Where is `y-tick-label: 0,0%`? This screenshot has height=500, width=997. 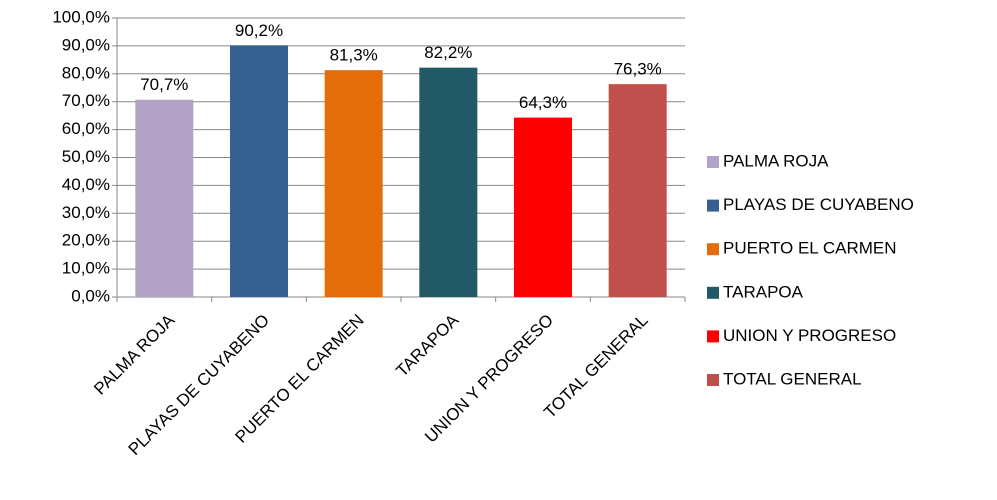 y-tick-label: 0,0% is located at coordinates (90, 295).